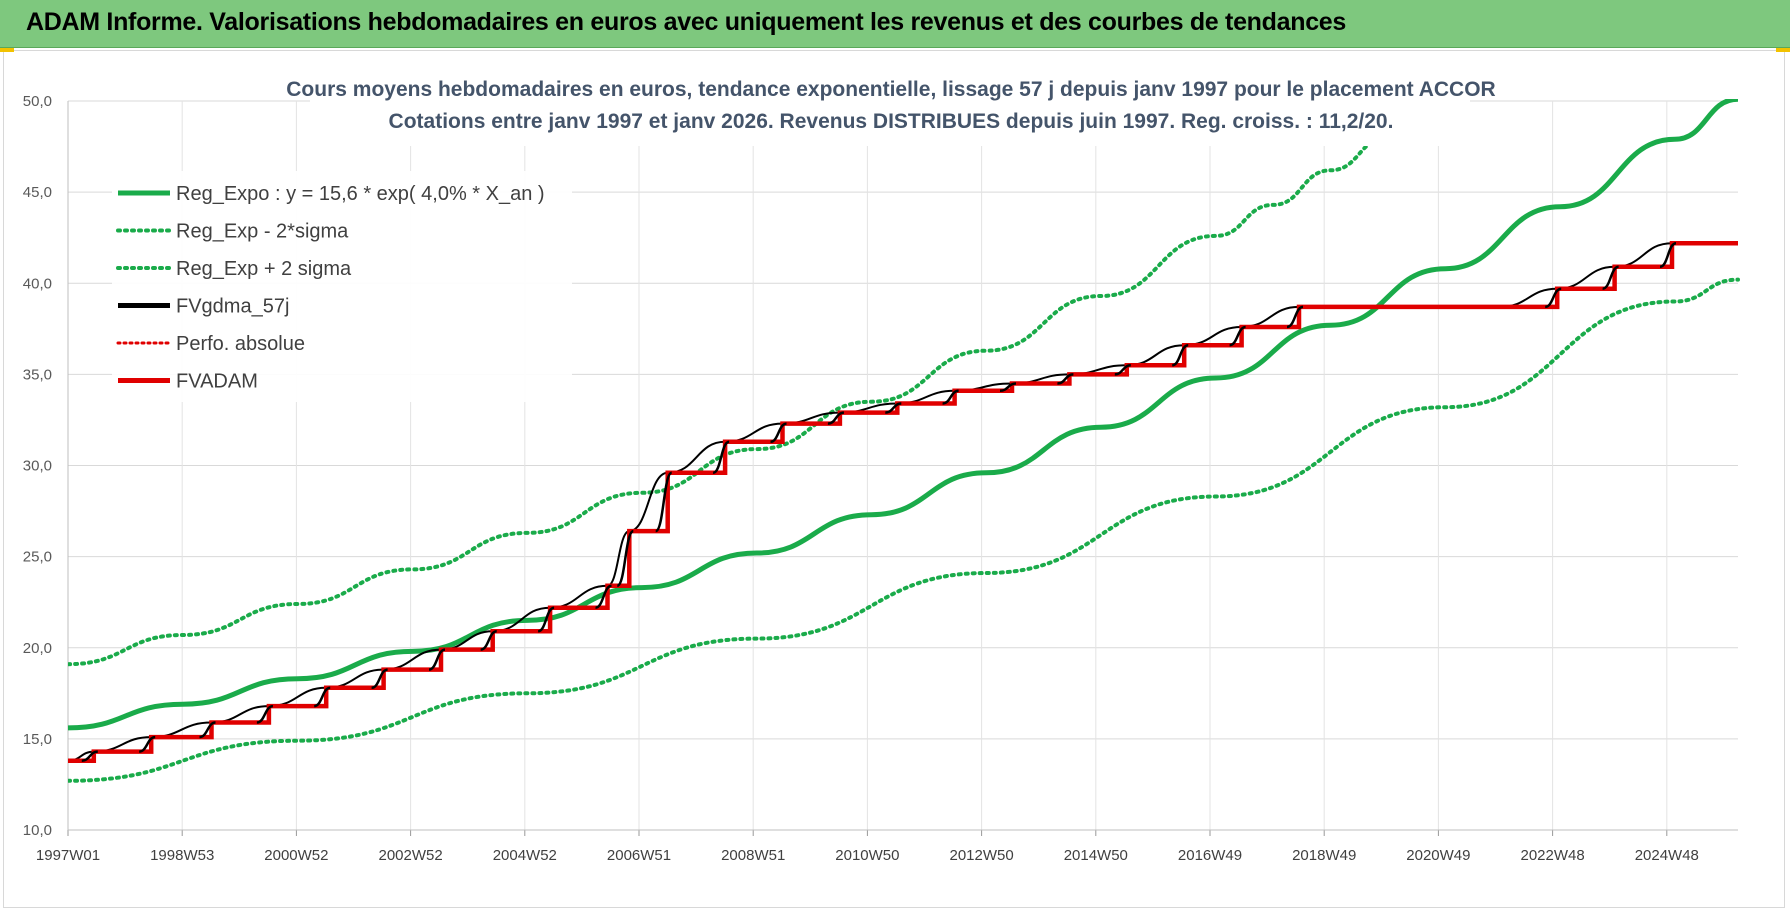  I want to click on x-tick-label: 2016W49, so click(1210, 855).